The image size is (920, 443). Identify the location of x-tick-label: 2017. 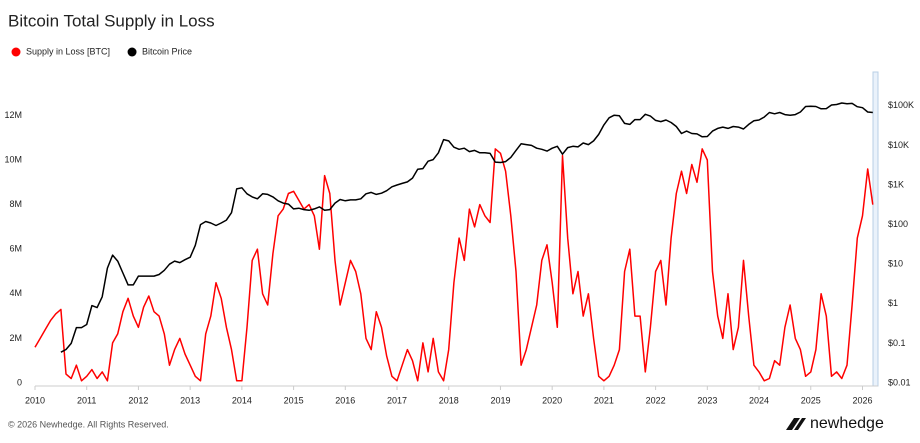
(397, 400).